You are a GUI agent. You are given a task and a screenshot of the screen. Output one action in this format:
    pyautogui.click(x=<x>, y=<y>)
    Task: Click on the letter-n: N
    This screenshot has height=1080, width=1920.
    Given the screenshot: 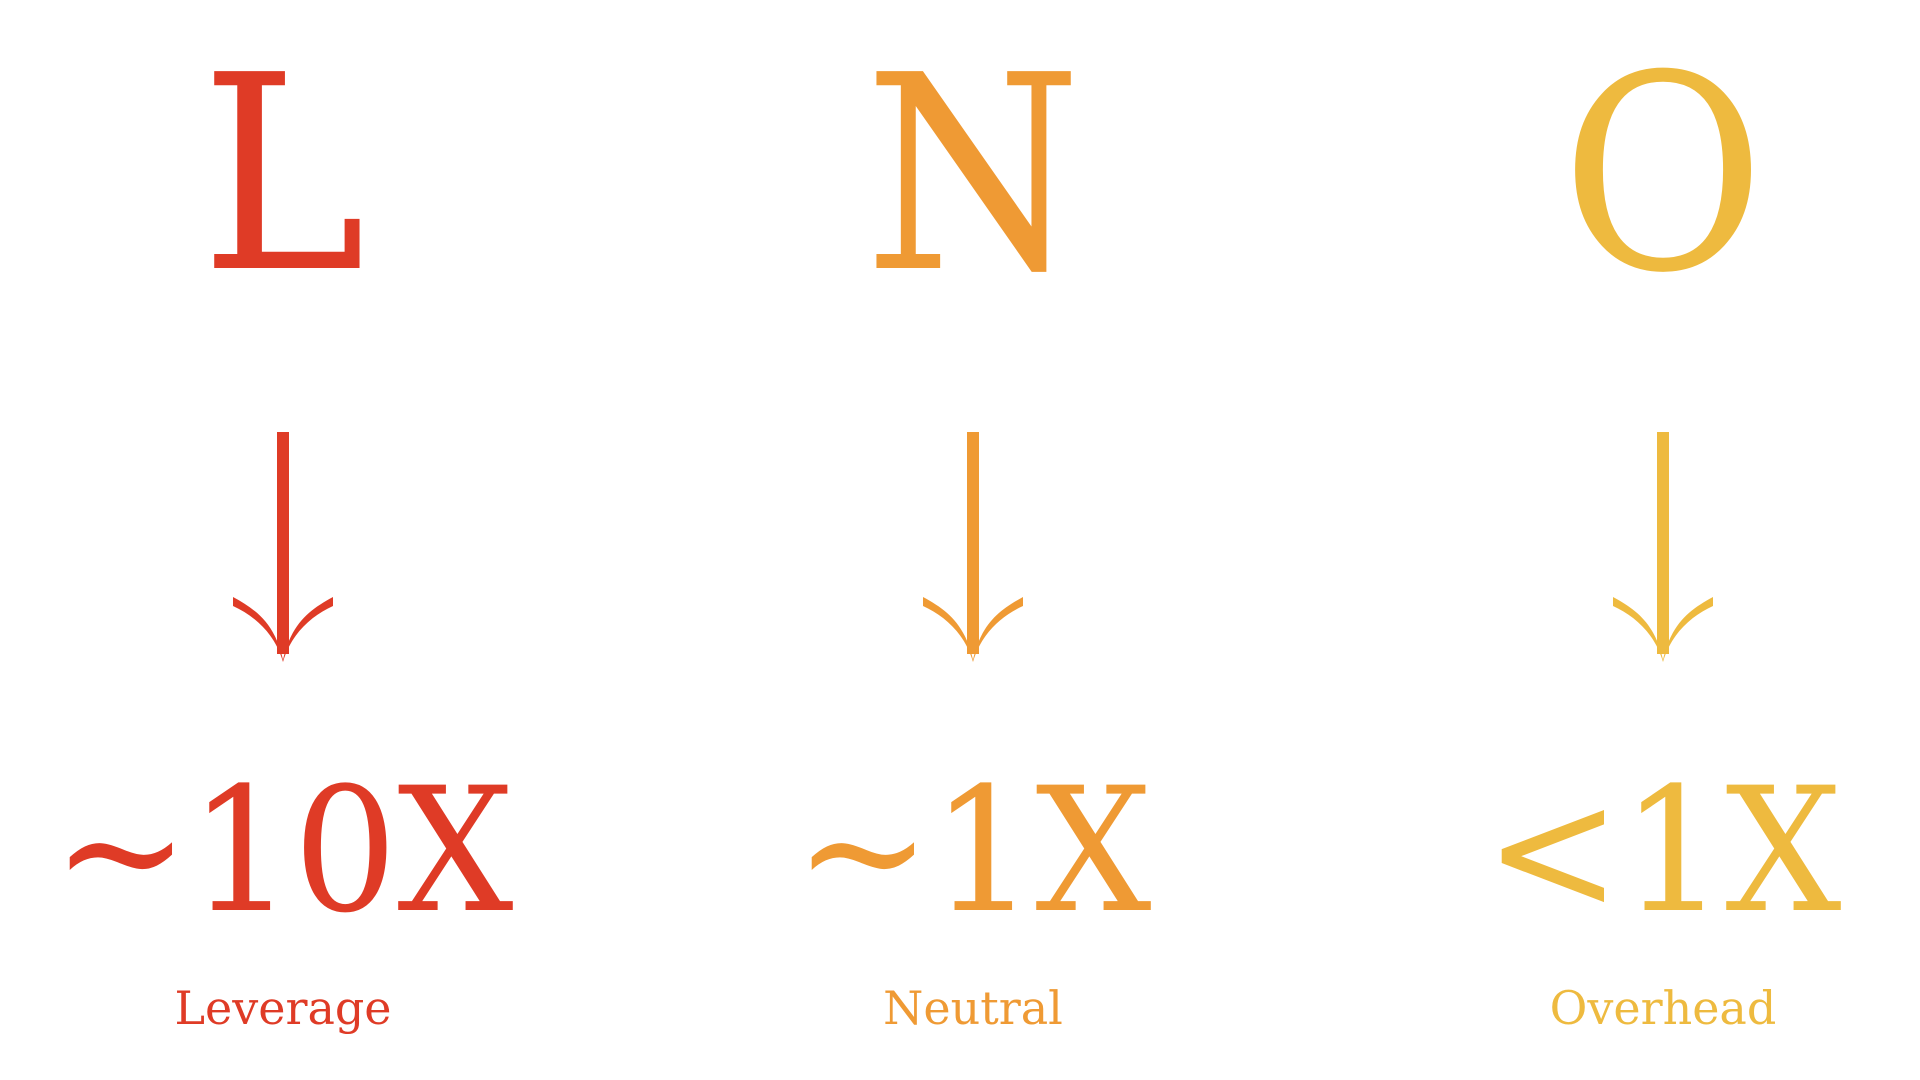 What is the action you would take?
    pyautogui.click(x=973, y=174)
    